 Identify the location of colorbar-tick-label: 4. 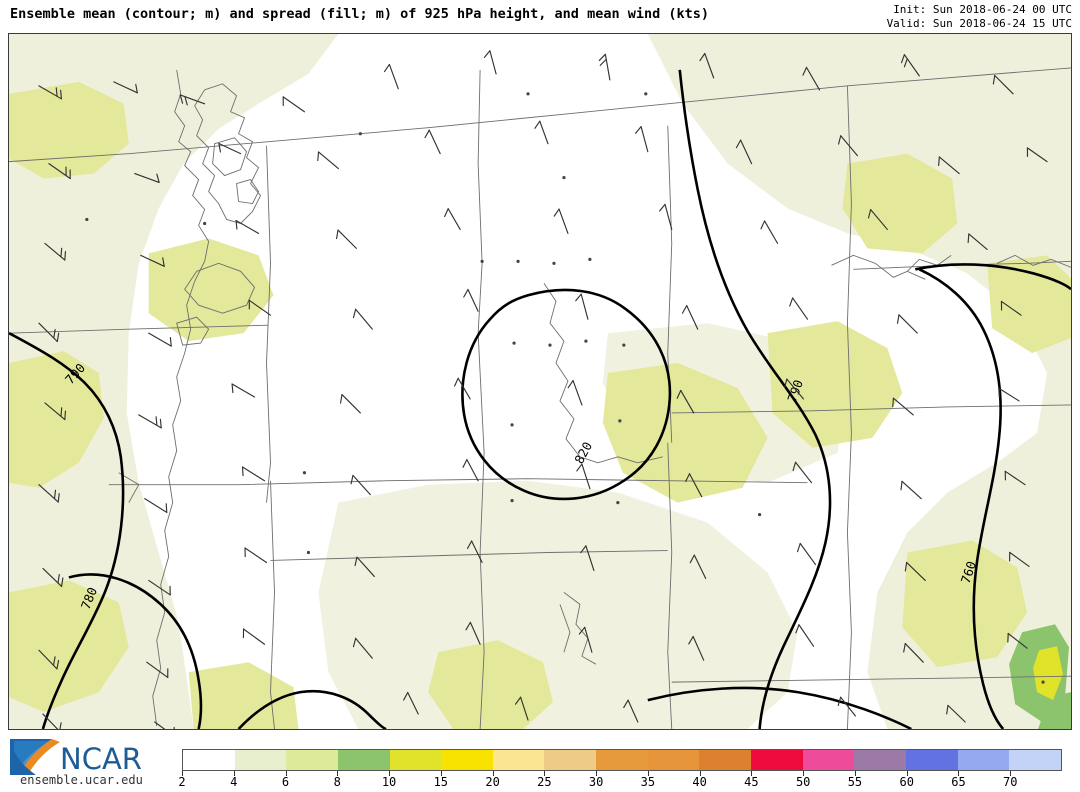
(234, 782).